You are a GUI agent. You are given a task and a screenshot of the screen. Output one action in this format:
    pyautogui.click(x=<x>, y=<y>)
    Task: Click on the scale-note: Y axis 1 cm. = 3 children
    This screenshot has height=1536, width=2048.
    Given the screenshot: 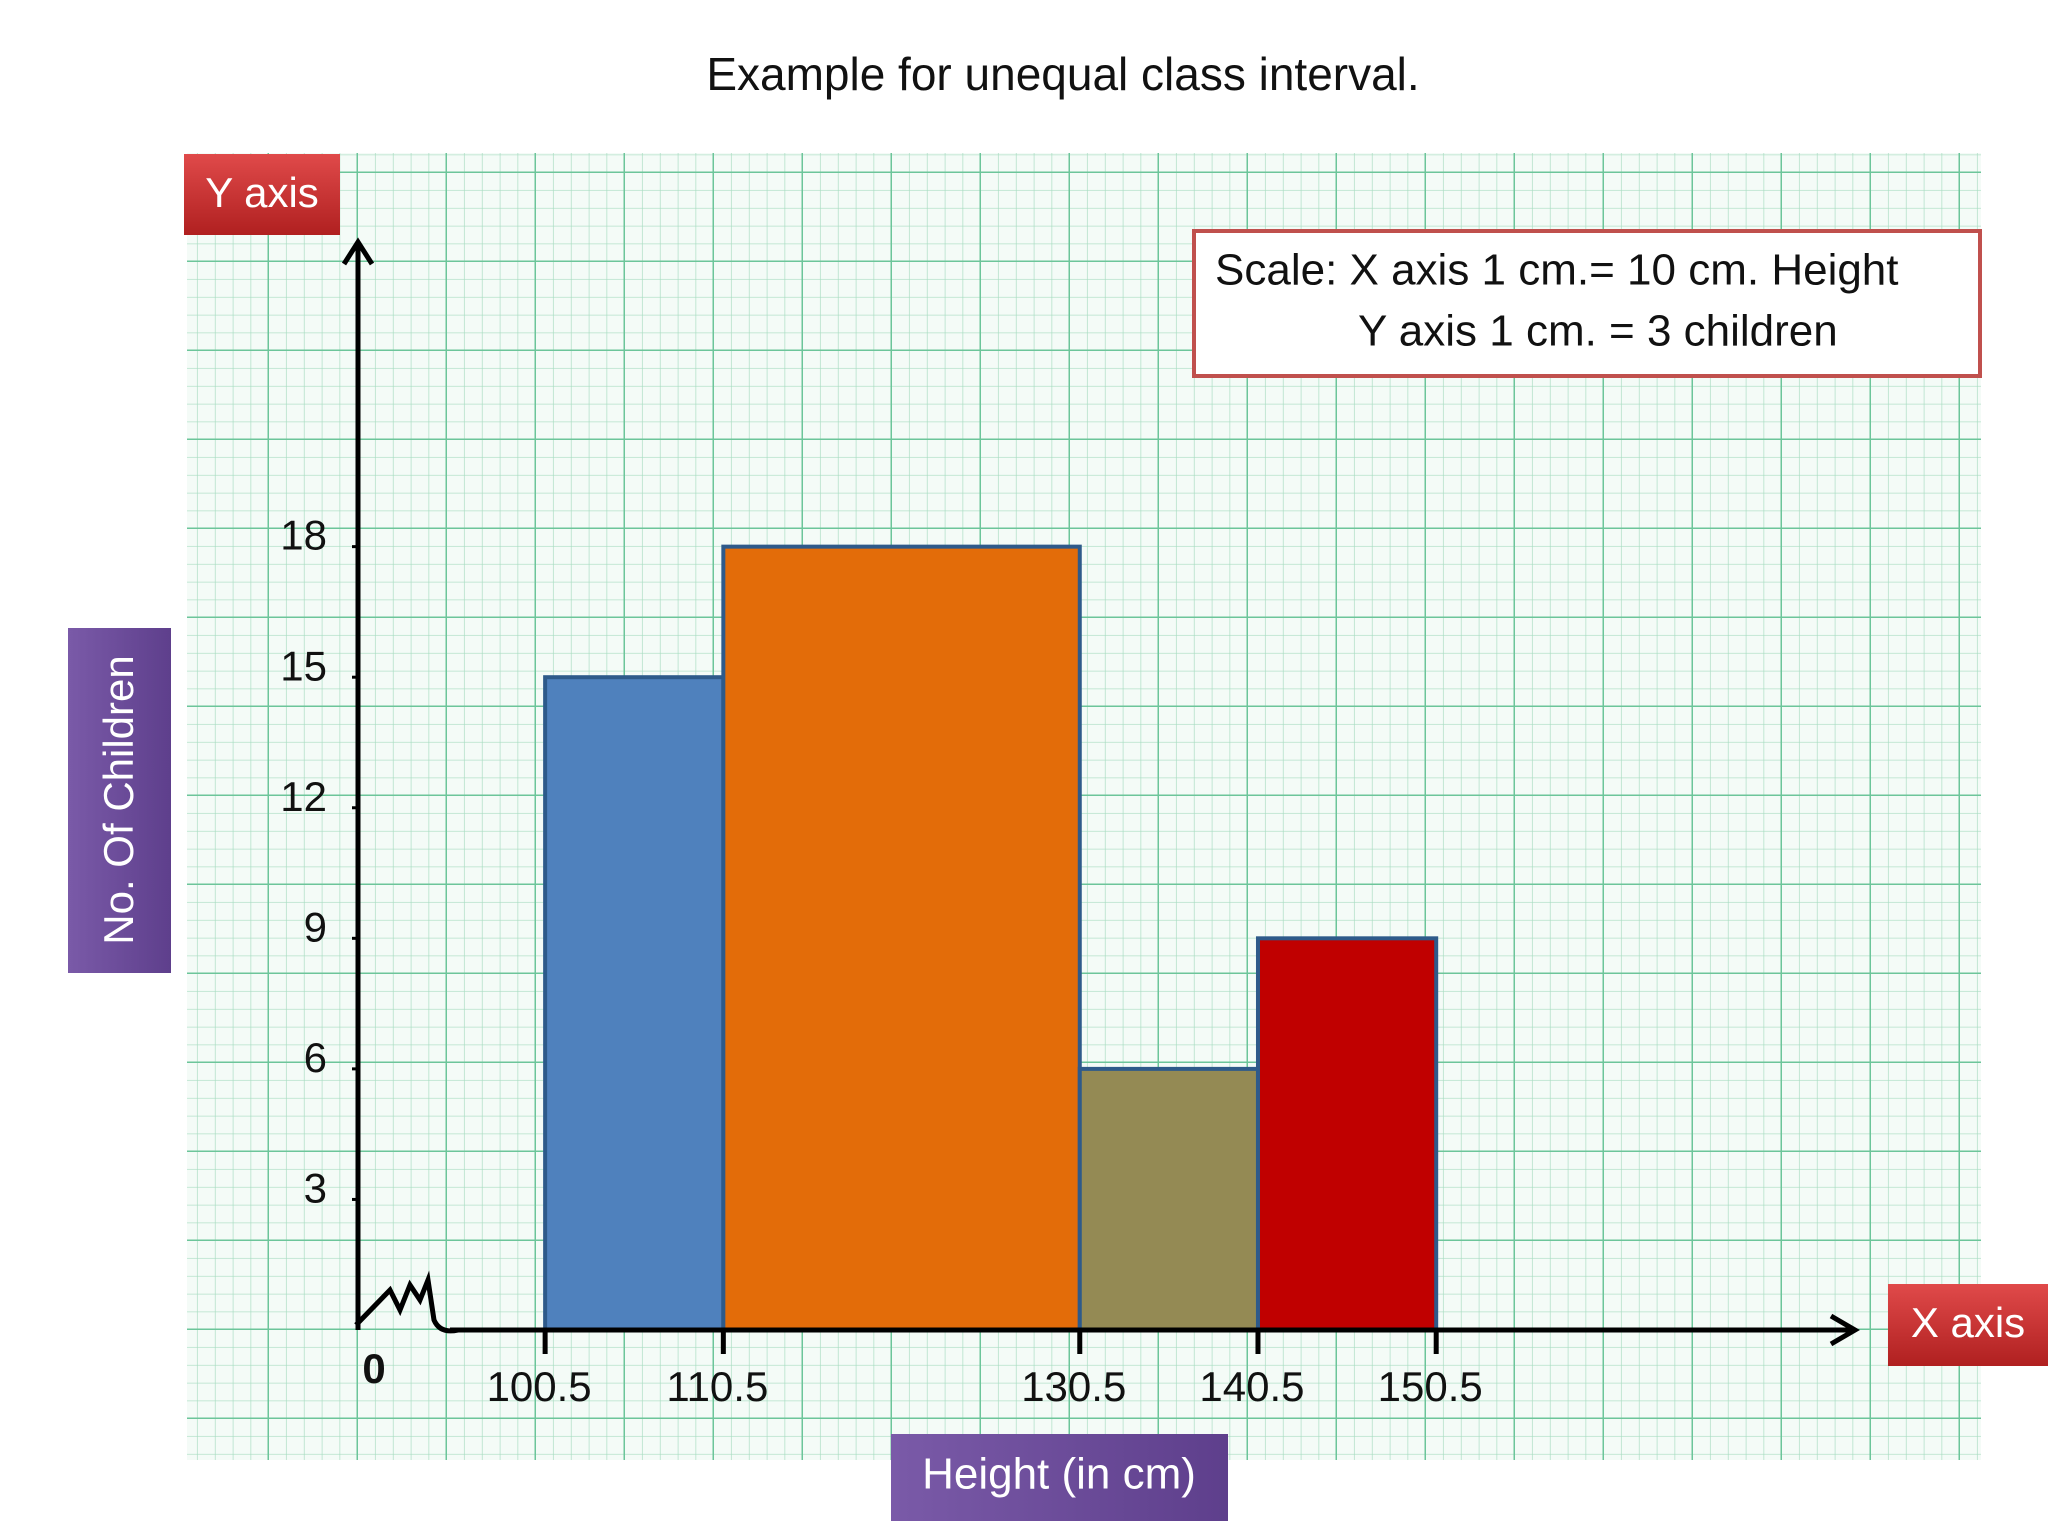 What is the action you would take?
    pyautogui.click(x=1598, y=331)
    